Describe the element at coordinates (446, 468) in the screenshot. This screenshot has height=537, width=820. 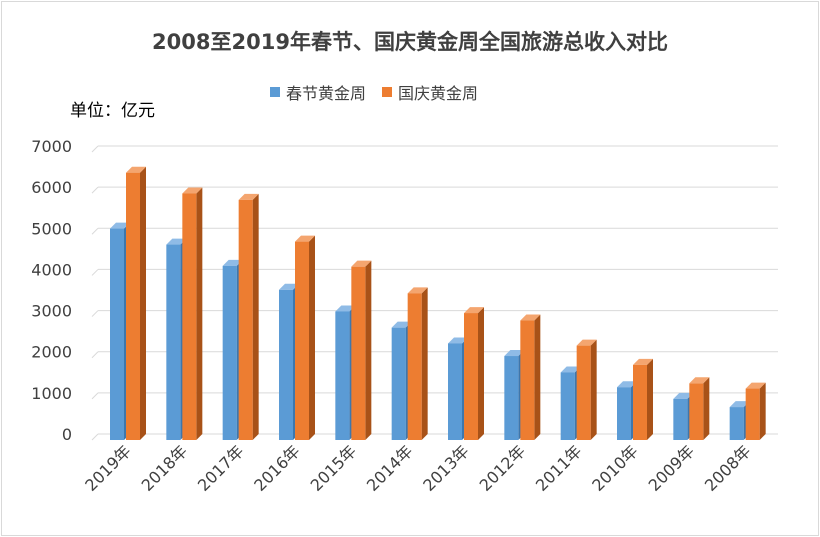
I see `x-tick-label-6: 2013年` at that location.